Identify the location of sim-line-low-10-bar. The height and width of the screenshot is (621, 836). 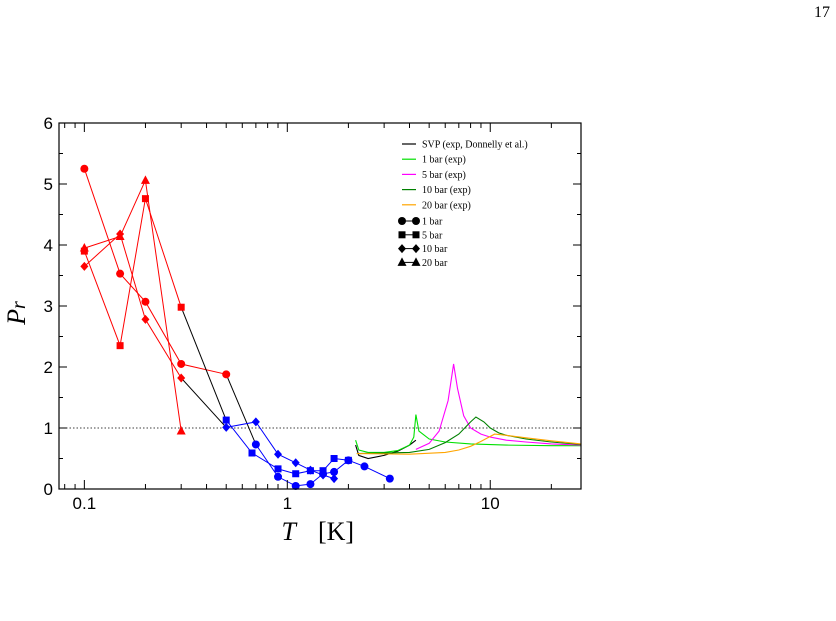
(133, 306).